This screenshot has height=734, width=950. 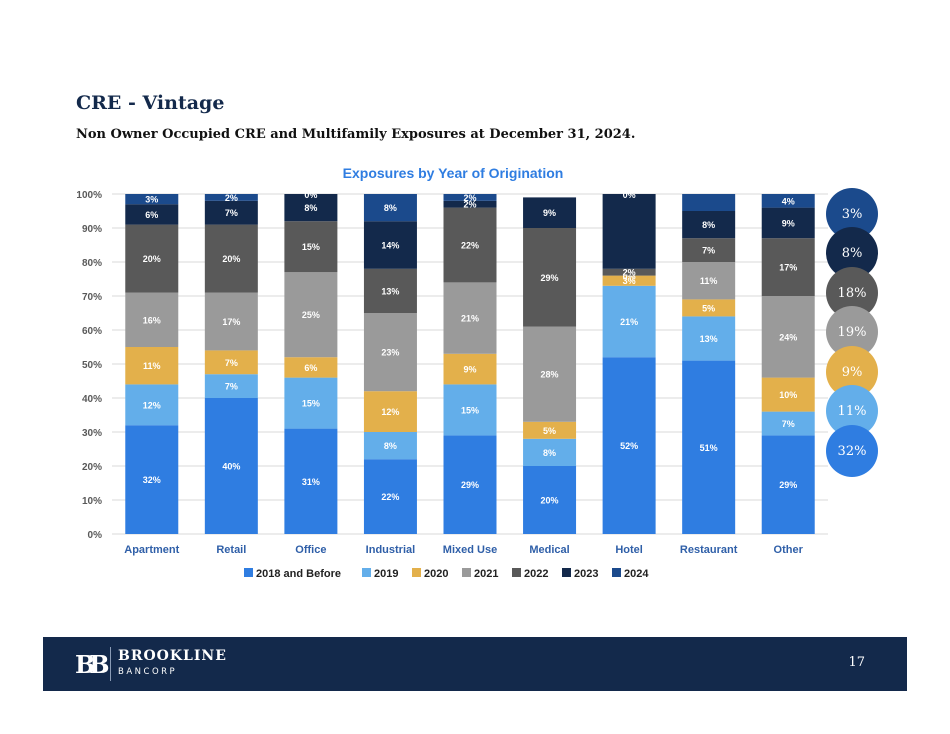 I want to click on data-label: 52%, so click(x=629, y=446).